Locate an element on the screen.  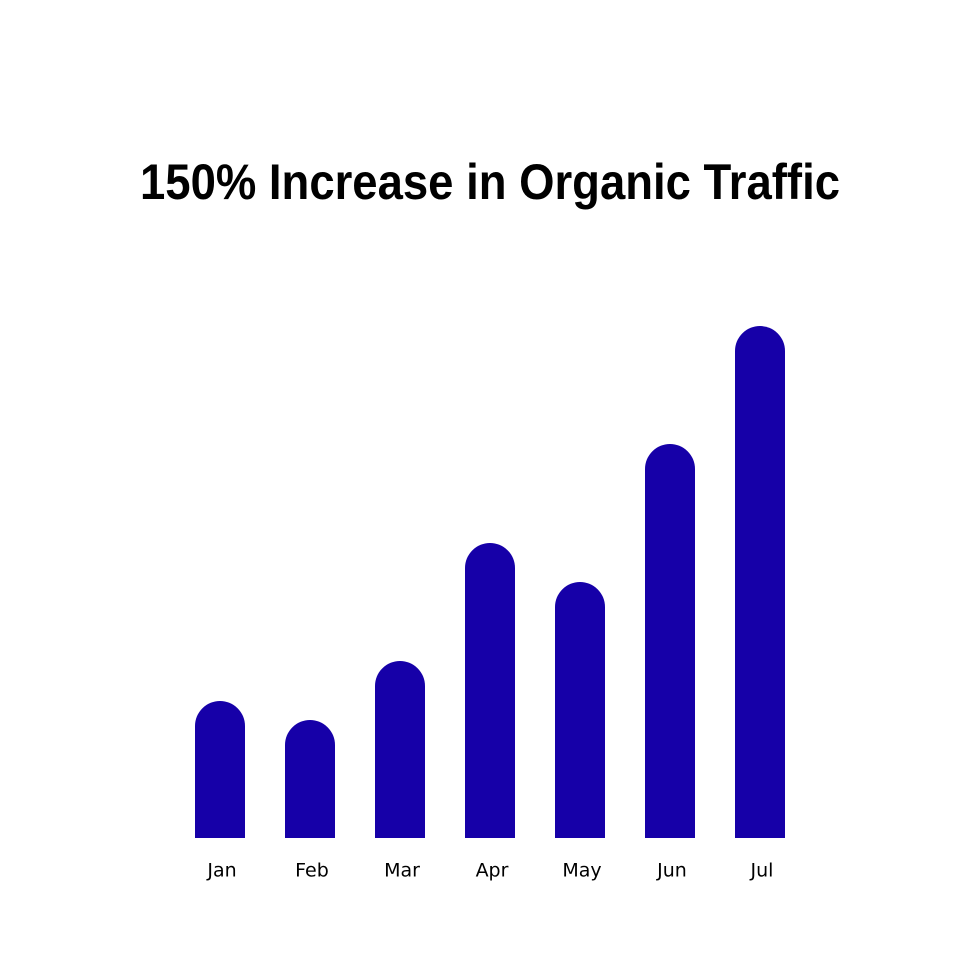
x-tick-label: Apr is located at coordinates (492, 871).